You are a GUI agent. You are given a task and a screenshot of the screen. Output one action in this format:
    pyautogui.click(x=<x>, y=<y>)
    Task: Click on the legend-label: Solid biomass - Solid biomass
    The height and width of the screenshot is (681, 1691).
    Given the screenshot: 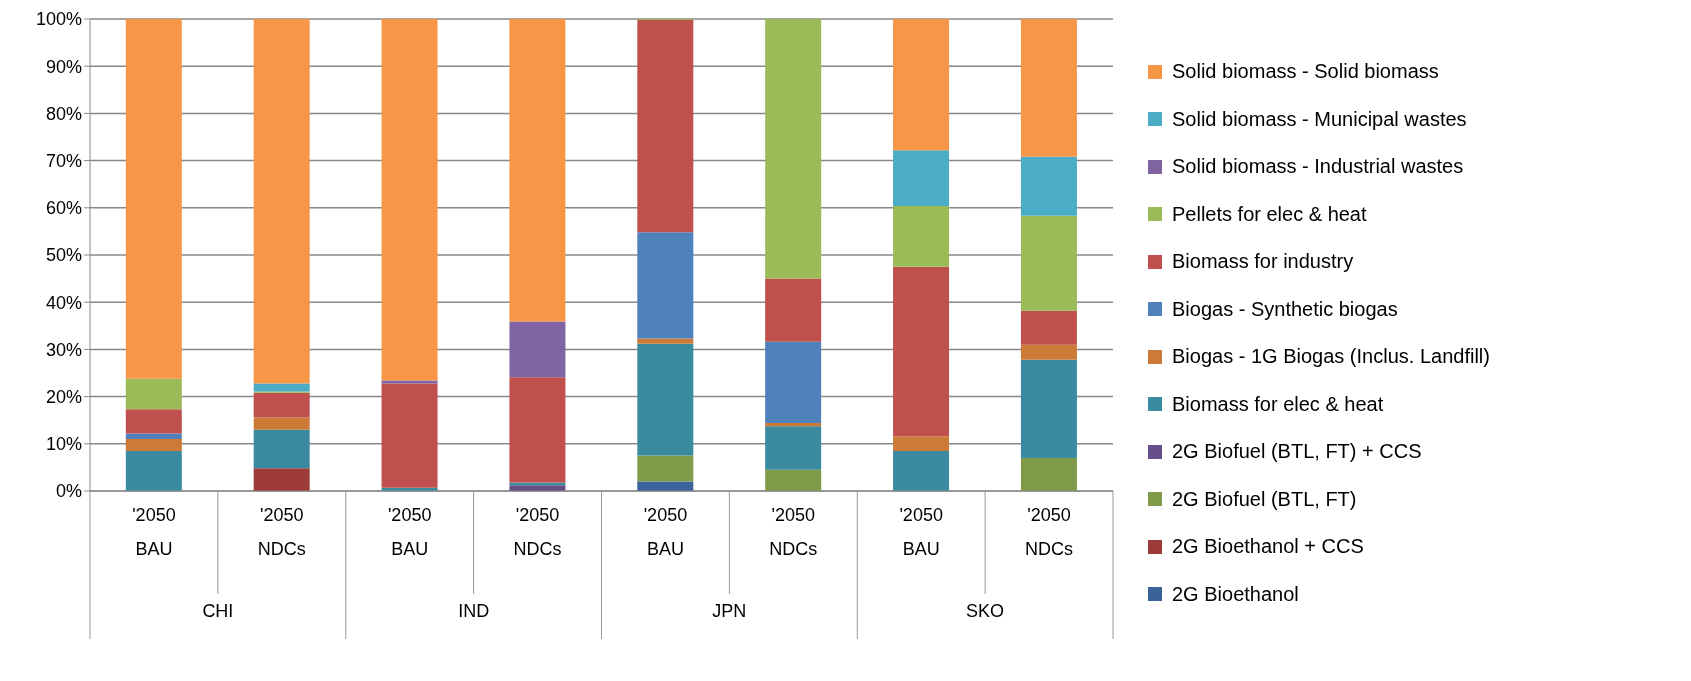 What is the action you would take?
    pyautogui.click(x=1305, y=72)
    